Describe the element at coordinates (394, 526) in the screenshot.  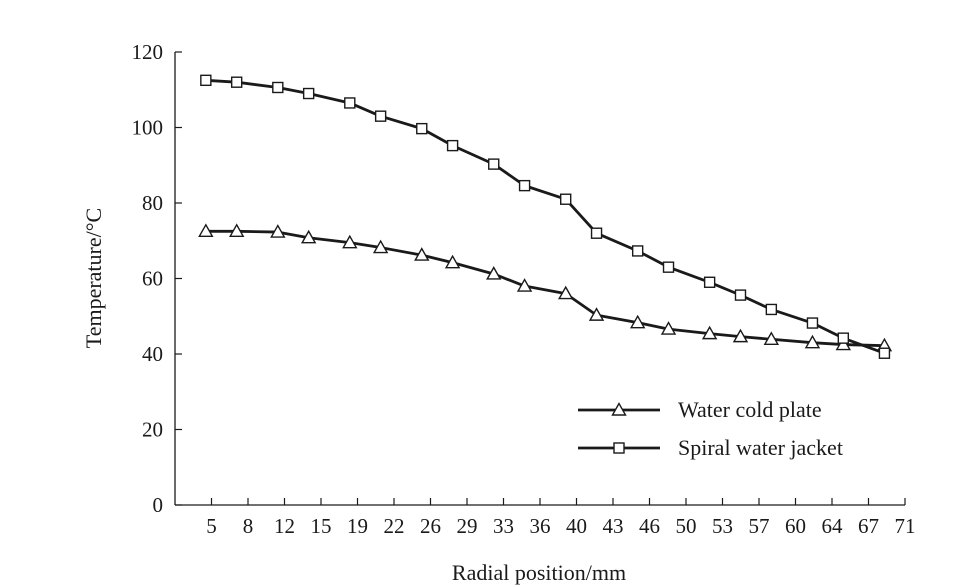
I see `x-tick-label: 22` at that location.